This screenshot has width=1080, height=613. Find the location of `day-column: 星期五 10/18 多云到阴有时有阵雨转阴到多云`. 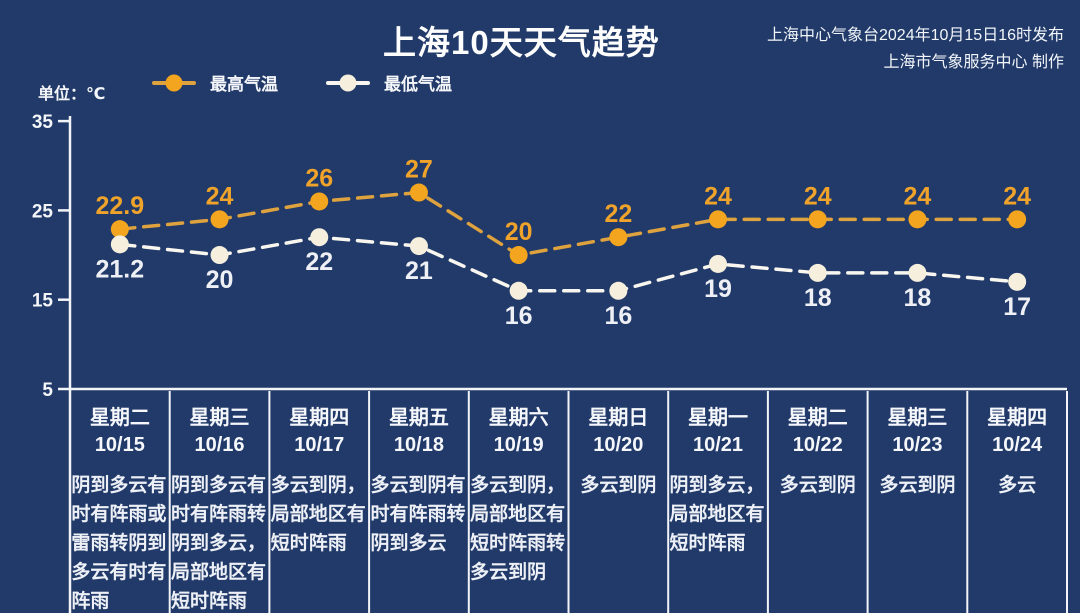

day-column: 星期五 10/18 多云到阴有时有阵雨转阴到多云 is located at coordinates (419, 506).